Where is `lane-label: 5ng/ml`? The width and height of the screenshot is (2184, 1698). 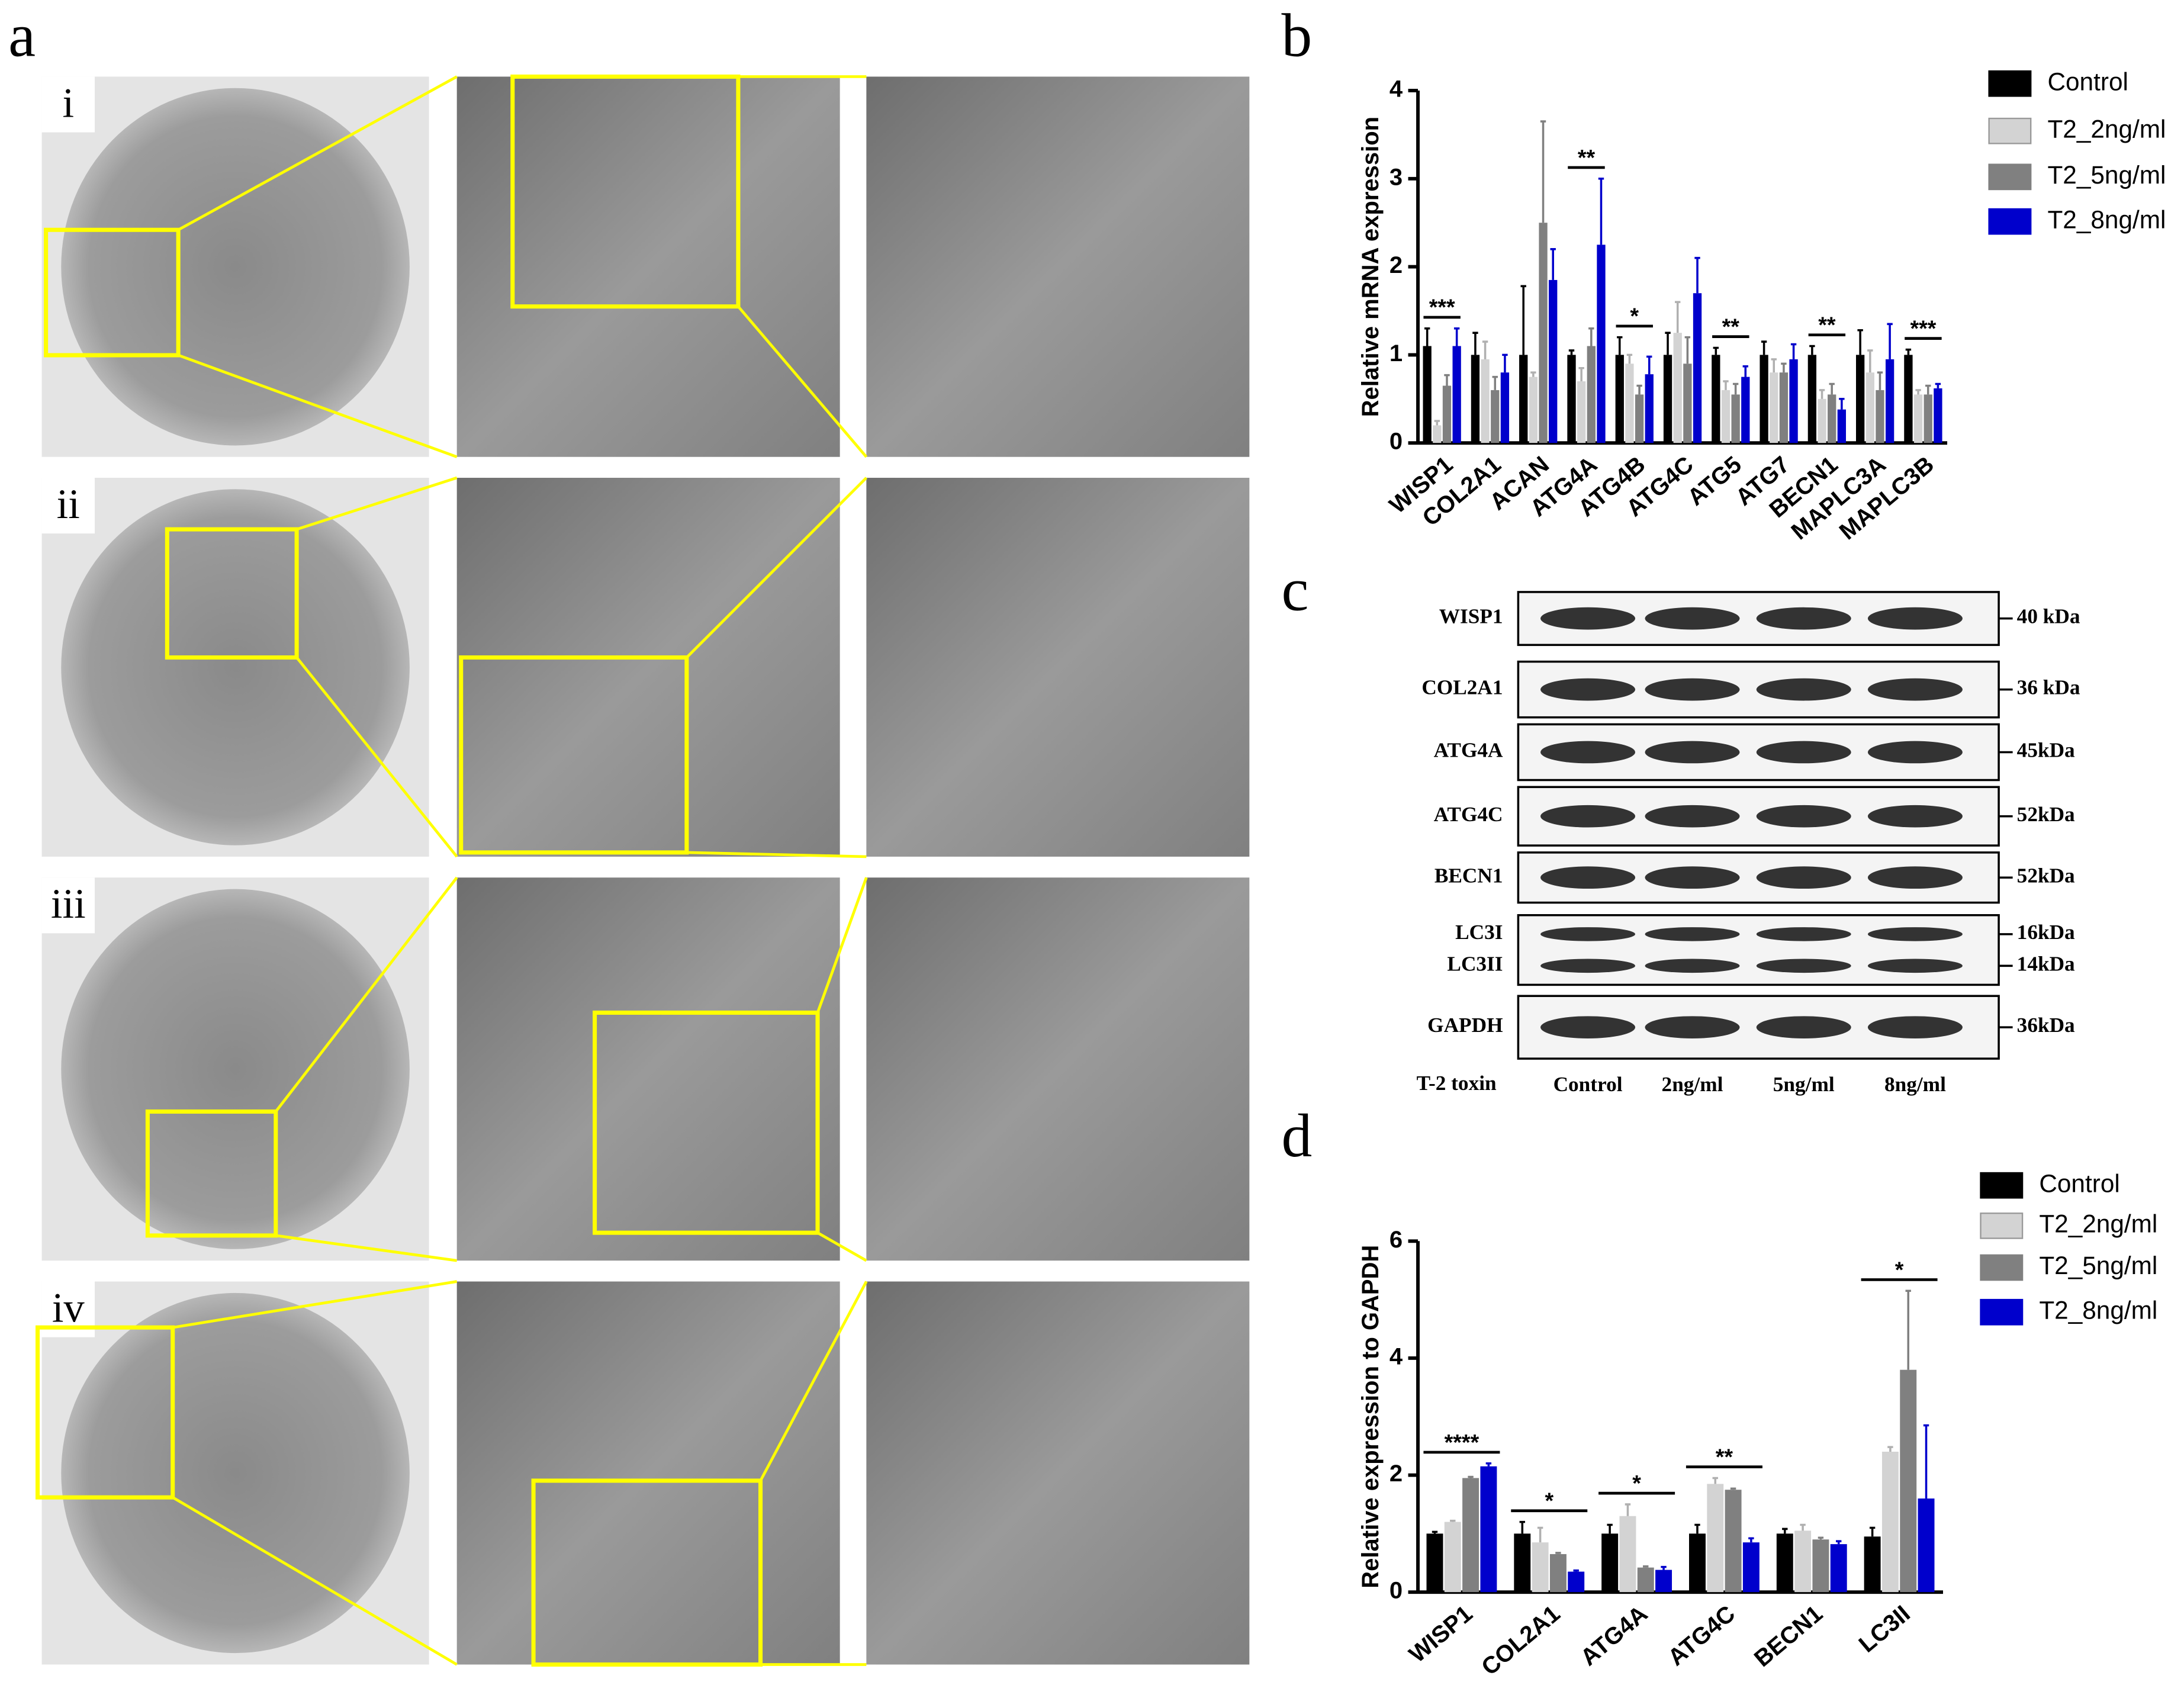
lane-label: 5ng/ml is located at coordinates (1804, 1084).